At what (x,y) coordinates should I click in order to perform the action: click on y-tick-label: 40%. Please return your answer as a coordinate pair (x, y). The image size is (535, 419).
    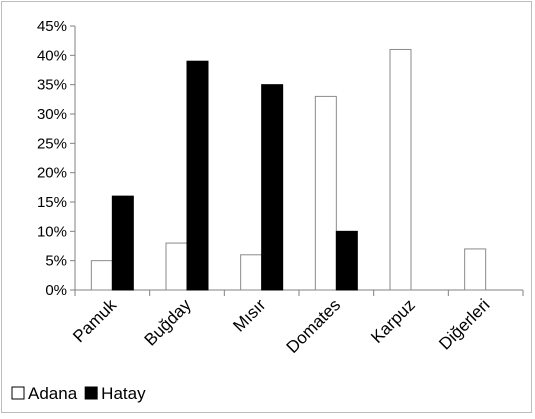
    Looking at the image, I should click on (52, 55).